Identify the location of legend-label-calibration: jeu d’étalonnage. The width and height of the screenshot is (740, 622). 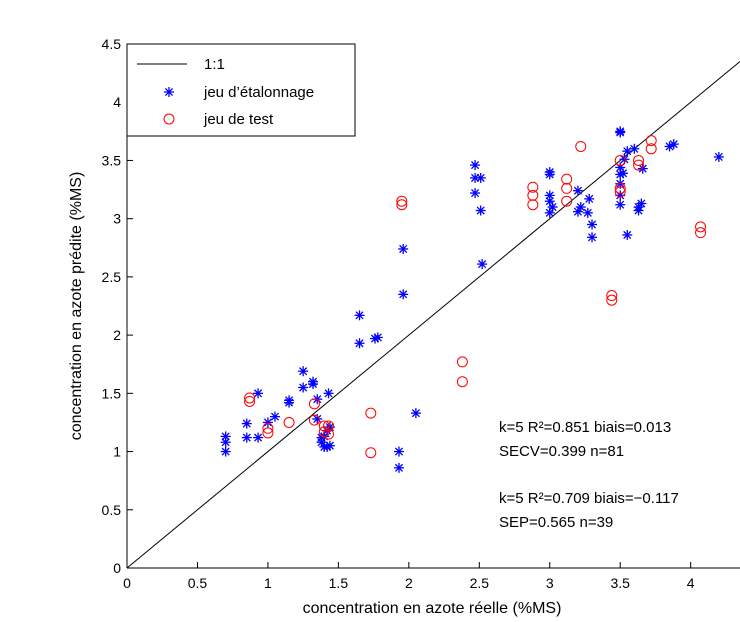
(258, 92).